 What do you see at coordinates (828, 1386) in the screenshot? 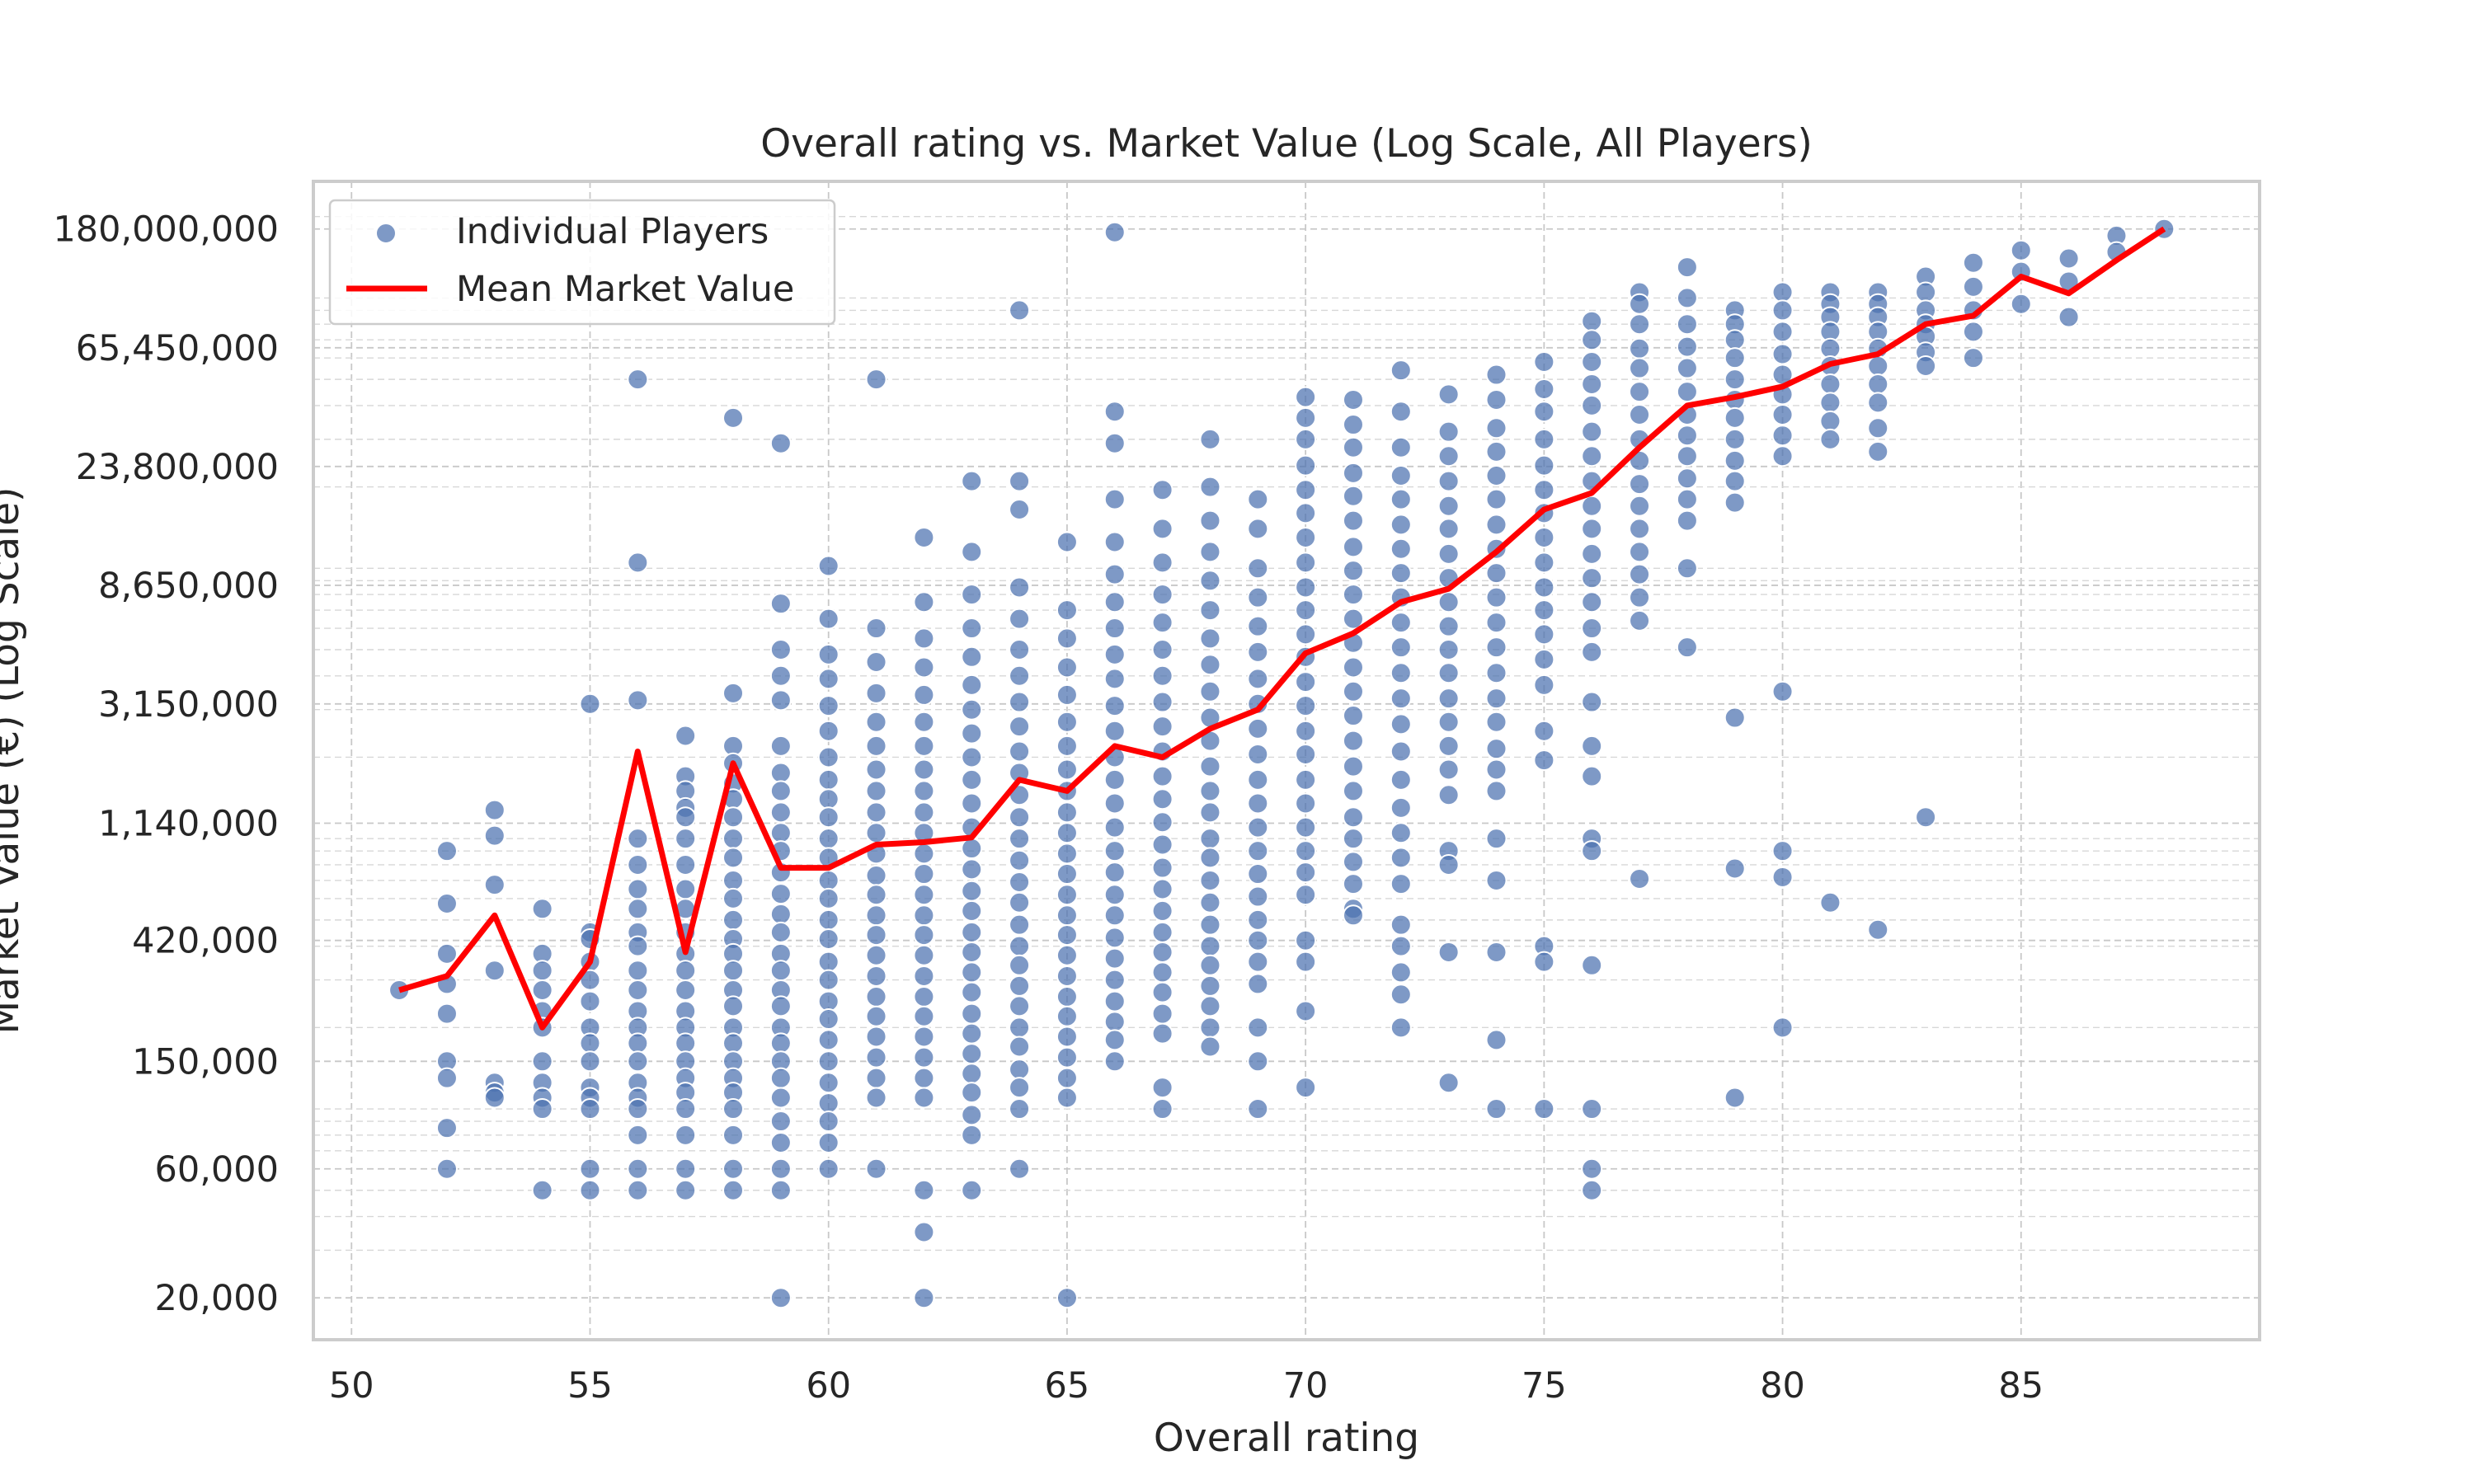
I see `x-tick-label: 60` at bounding box center [828, 1386].